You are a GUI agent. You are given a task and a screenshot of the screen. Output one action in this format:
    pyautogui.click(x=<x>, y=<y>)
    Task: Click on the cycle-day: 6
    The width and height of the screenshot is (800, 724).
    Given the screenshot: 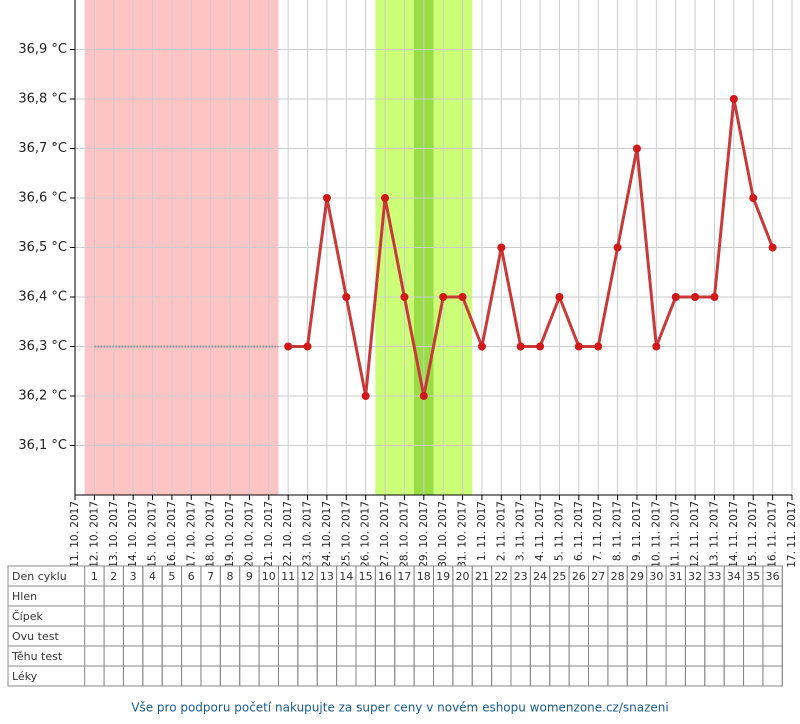 What is the action you would take?
    pyautogui.click(x=191, y=576)
    